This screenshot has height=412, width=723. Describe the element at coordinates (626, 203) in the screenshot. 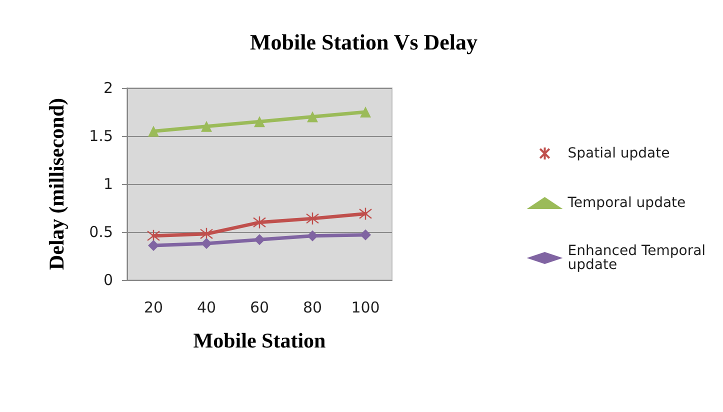

I see `legend-label: Temporal update` at that location.